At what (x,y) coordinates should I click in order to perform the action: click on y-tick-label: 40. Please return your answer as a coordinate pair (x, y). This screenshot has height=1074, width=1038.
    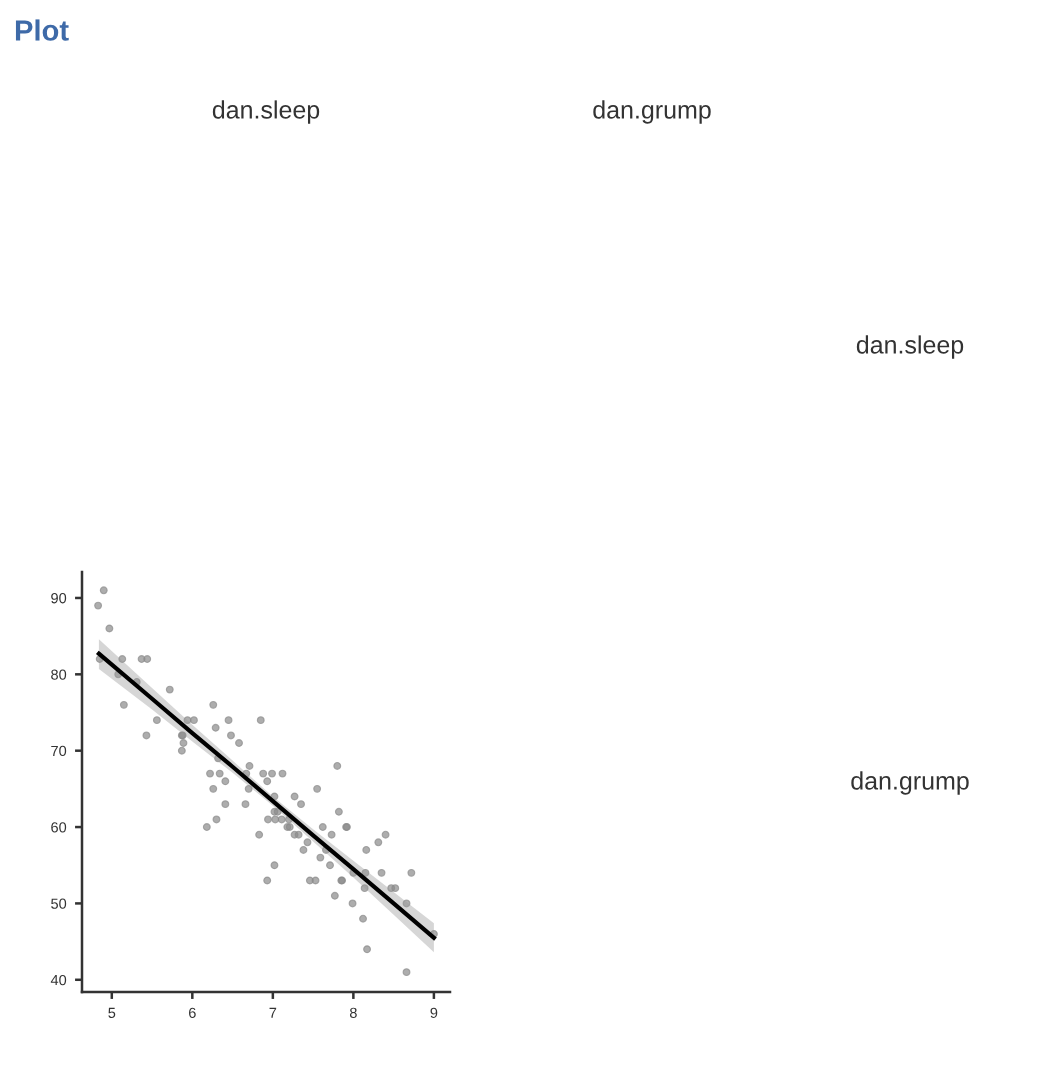
    Looking at the image, I should click on (58, 980).